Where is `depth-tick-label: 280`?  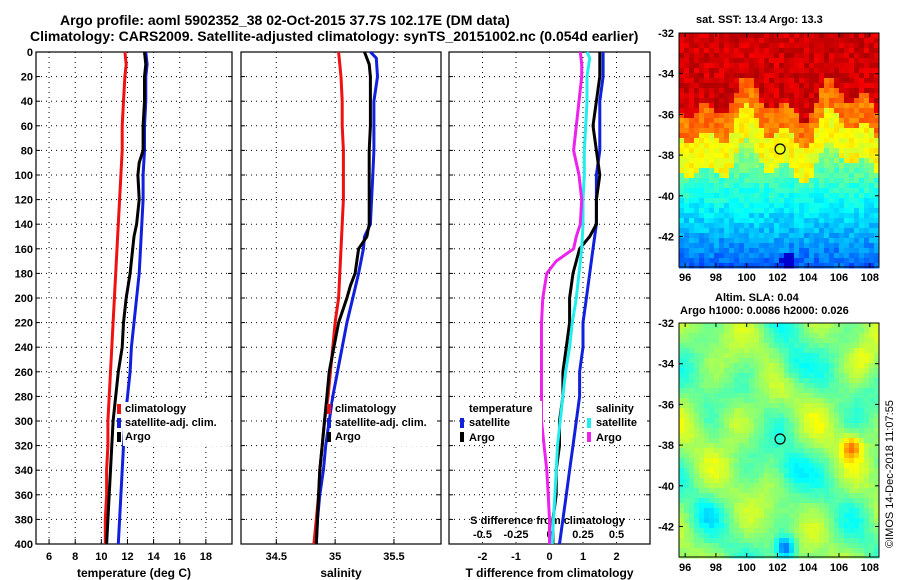 depth-tick-label: 280 is located at coordinates (24, 397).